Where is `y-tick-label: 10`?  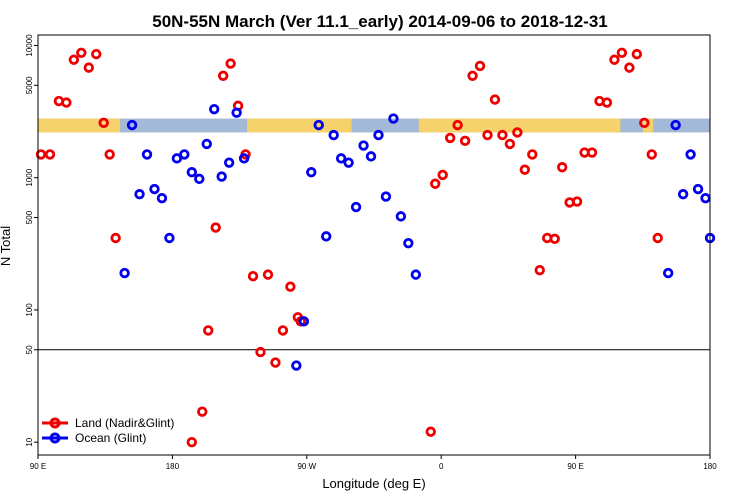
y-tick-label: 10 is located at coordinates (29, 441).